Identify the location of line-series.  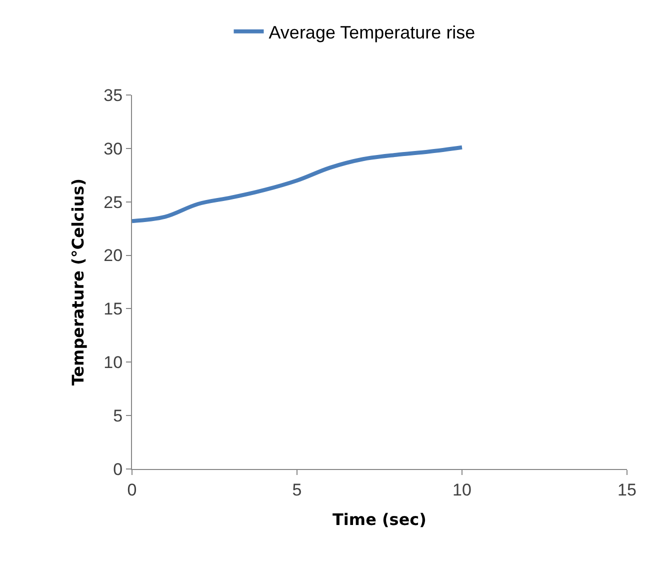
(298, 184).